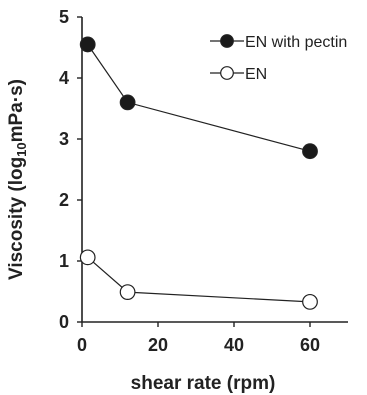  Describe the element at coordinates (203, 383) in the screenshot. I see `x-axis-title: shear rate (rpm)` at that location.